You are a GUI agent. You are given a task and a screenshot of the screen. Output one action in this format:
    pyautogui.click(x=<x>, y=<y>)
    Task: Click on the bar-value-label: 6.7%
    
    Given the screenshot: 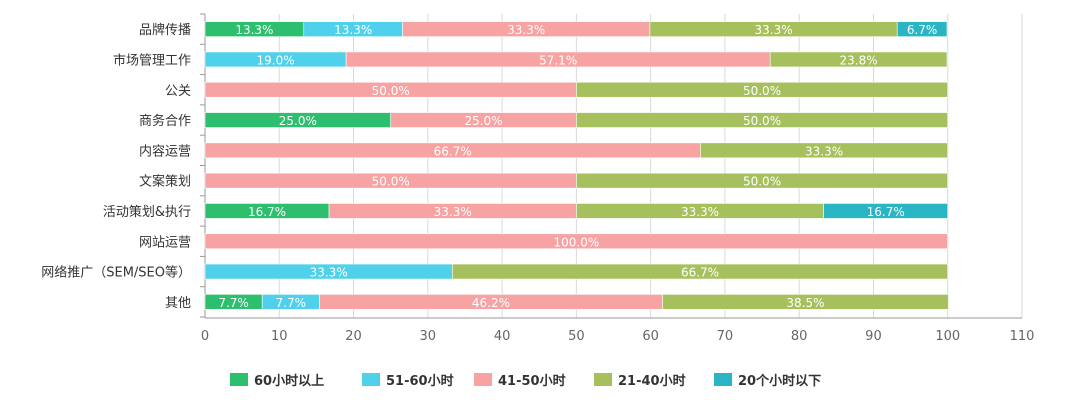 What is the action you would take?
    pyautogui.click(x=922, y=30)
    